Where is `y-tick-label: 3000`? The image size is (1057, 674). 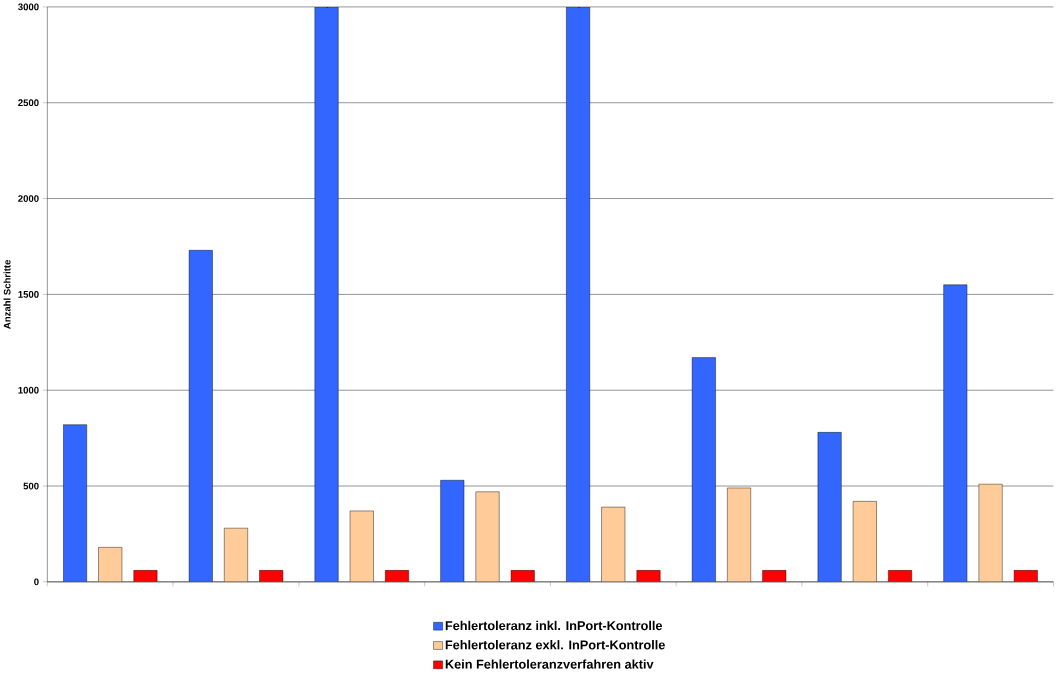 y-tick-label: 3000 is located at coordinates (28, 7).